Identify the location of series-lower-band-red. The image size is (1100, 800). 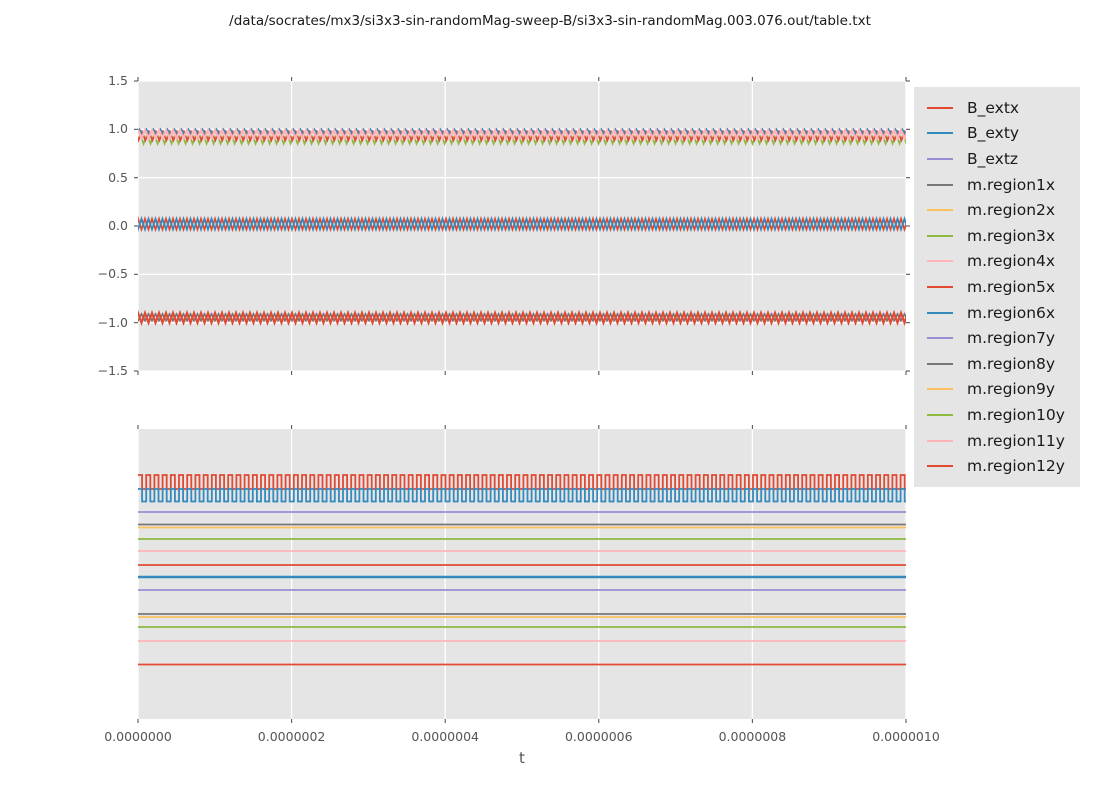
(522, 317).